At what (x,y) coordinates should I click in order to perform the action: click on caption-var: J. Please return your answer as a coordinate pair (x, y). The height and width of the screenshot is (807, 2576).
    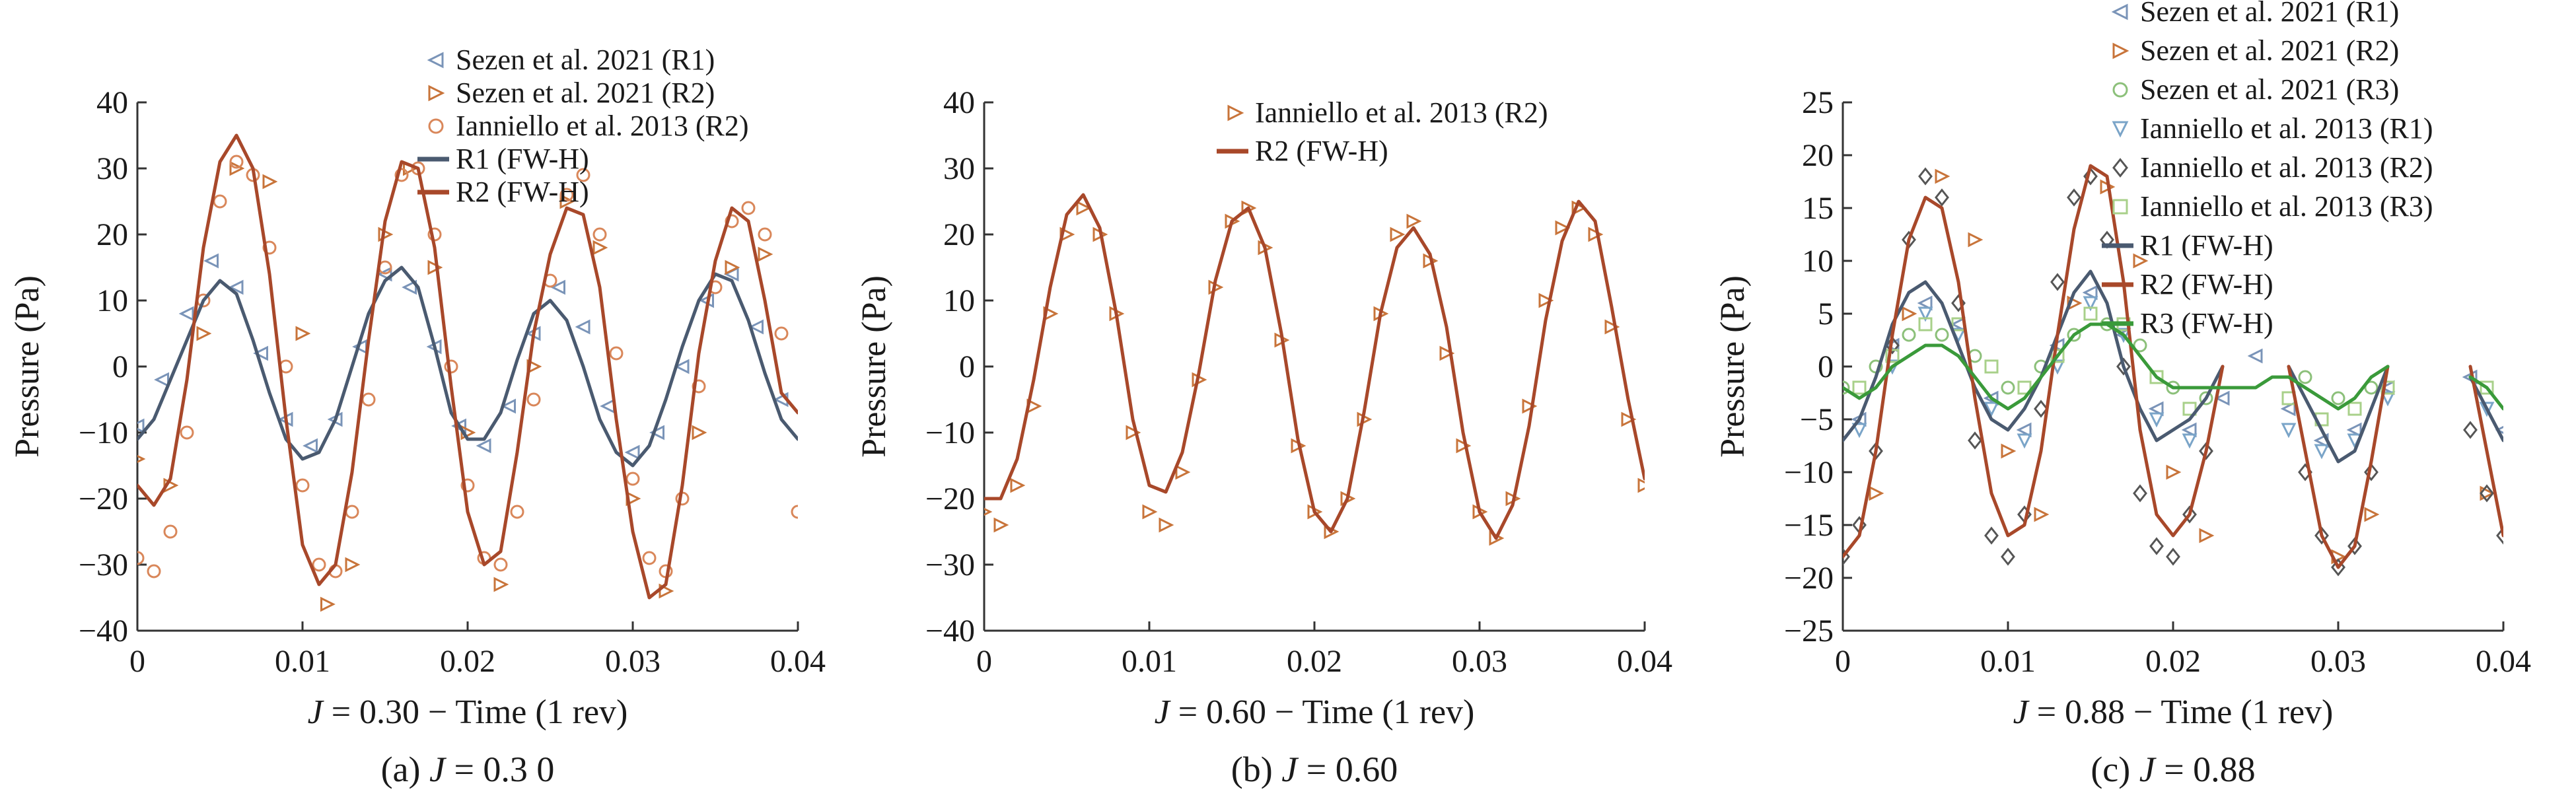
    Looking at the image, I should click on (2148, 769).